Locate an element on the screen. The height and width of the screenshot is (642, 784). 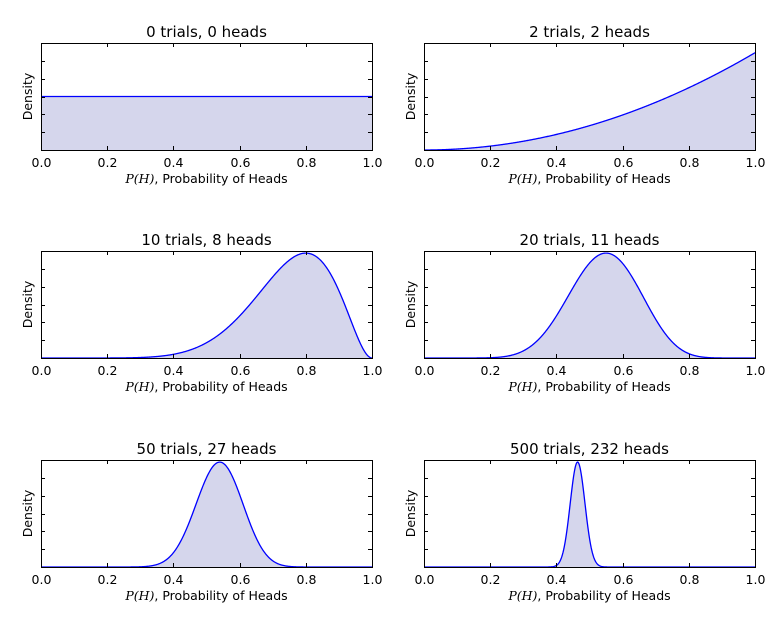
subplot-title: 0 trials, 0 heads is located at coordinates (206, 32).